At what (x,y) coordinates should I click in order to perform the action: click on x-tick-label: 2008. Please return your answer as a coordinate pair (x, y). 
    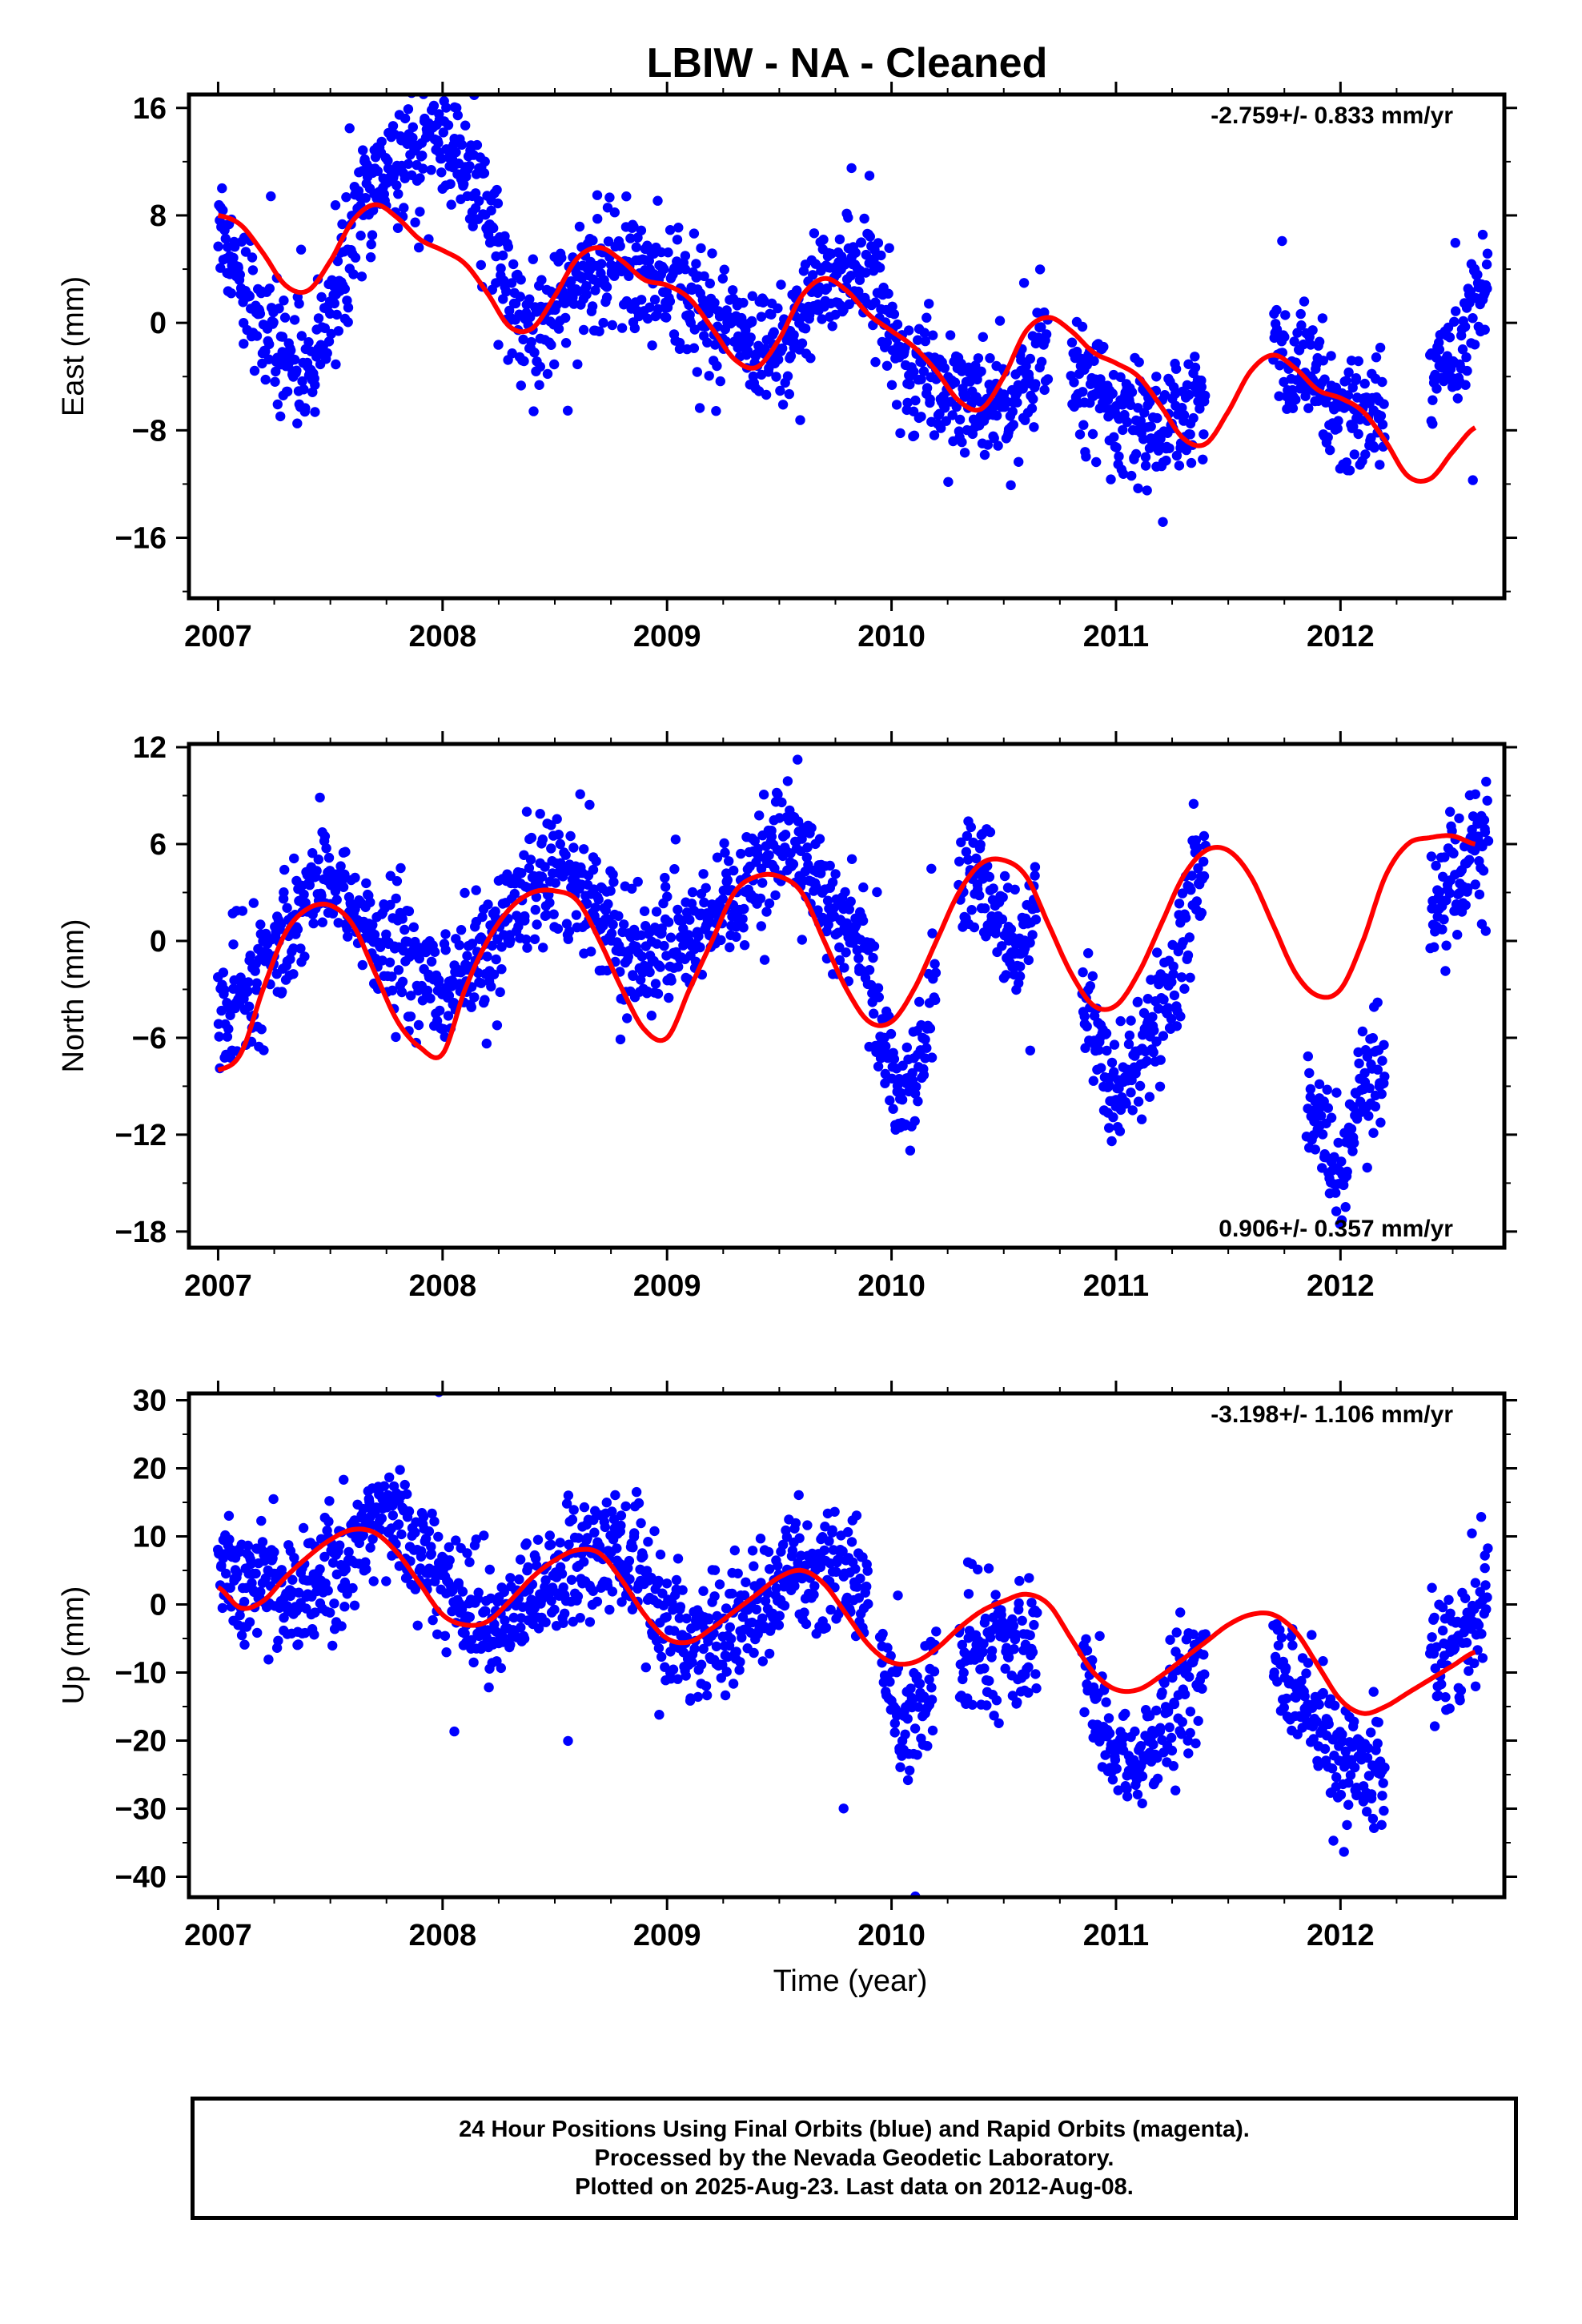
    Looking at the image, I should click on (443, 636).